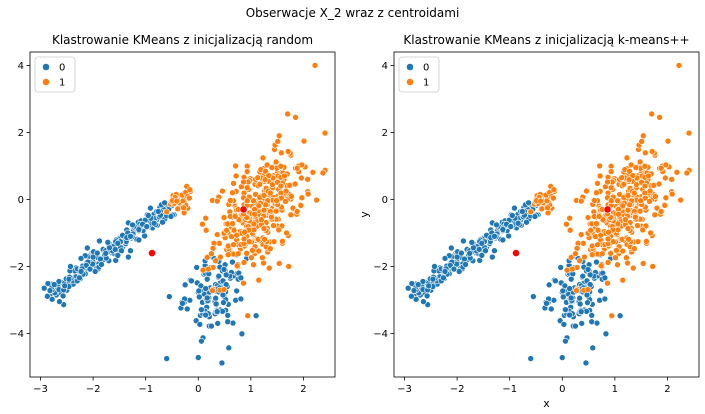 The height and width of the screenshot is (414, 705). I want to click on y-tick-label: −2, so click(16, 267).